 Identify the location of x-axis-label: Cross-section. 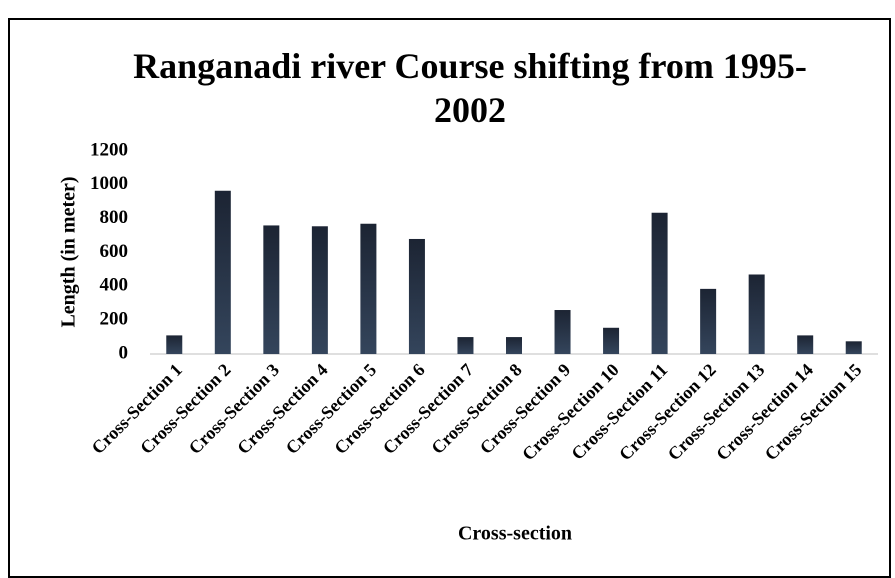
(515, 534).